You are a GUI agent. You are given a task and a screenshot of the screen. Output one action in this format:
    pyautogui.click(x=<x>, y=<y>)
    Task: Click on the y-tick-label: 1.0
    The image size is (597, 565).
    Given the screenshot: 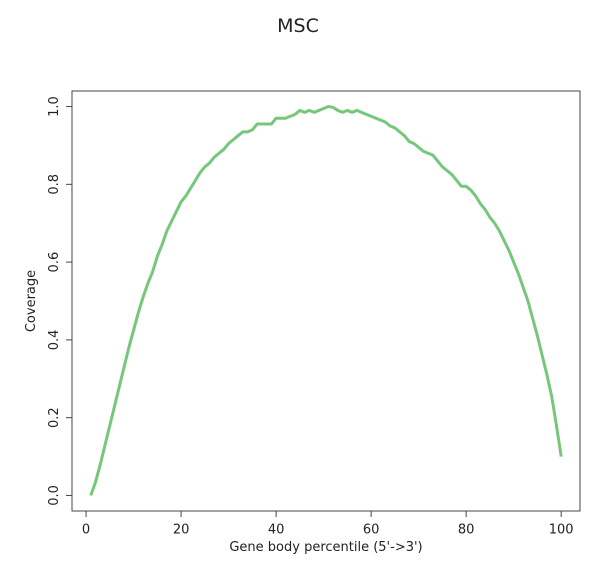 What is the action you would take?
    pyautogui.click(x=54, y=106)
    